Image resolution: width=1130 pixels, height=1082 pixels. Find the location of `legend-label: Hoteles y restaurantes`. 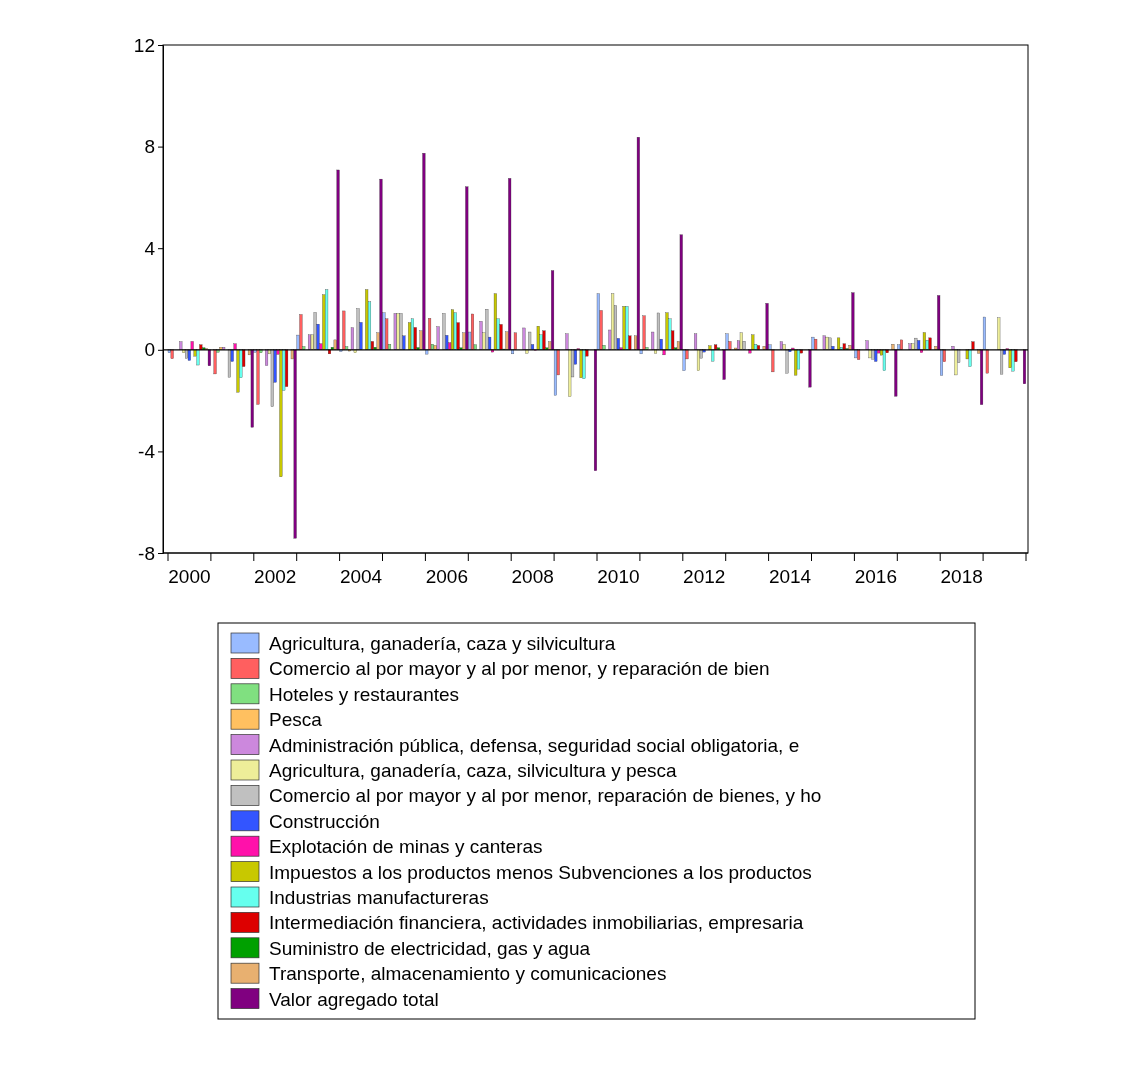

legend-label: Hoteles y restaurantes is located at coordinates (364, 694).